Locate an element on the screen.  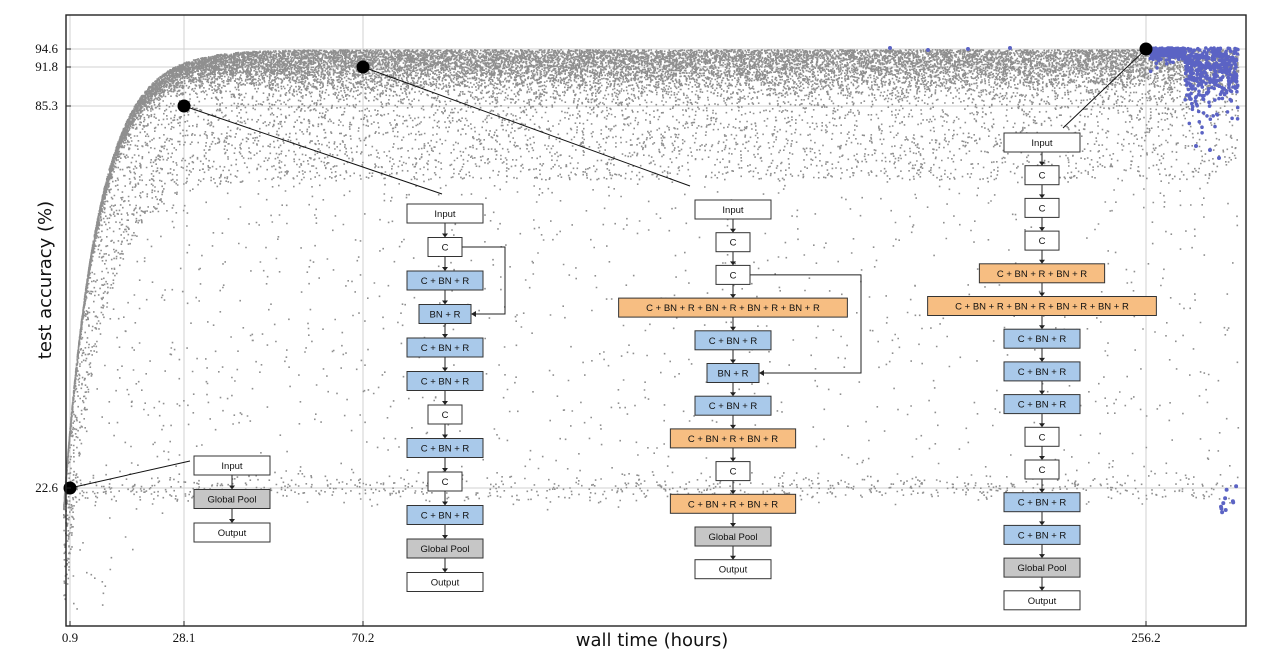
layer-label: Output is located at coordinates (232, 533).